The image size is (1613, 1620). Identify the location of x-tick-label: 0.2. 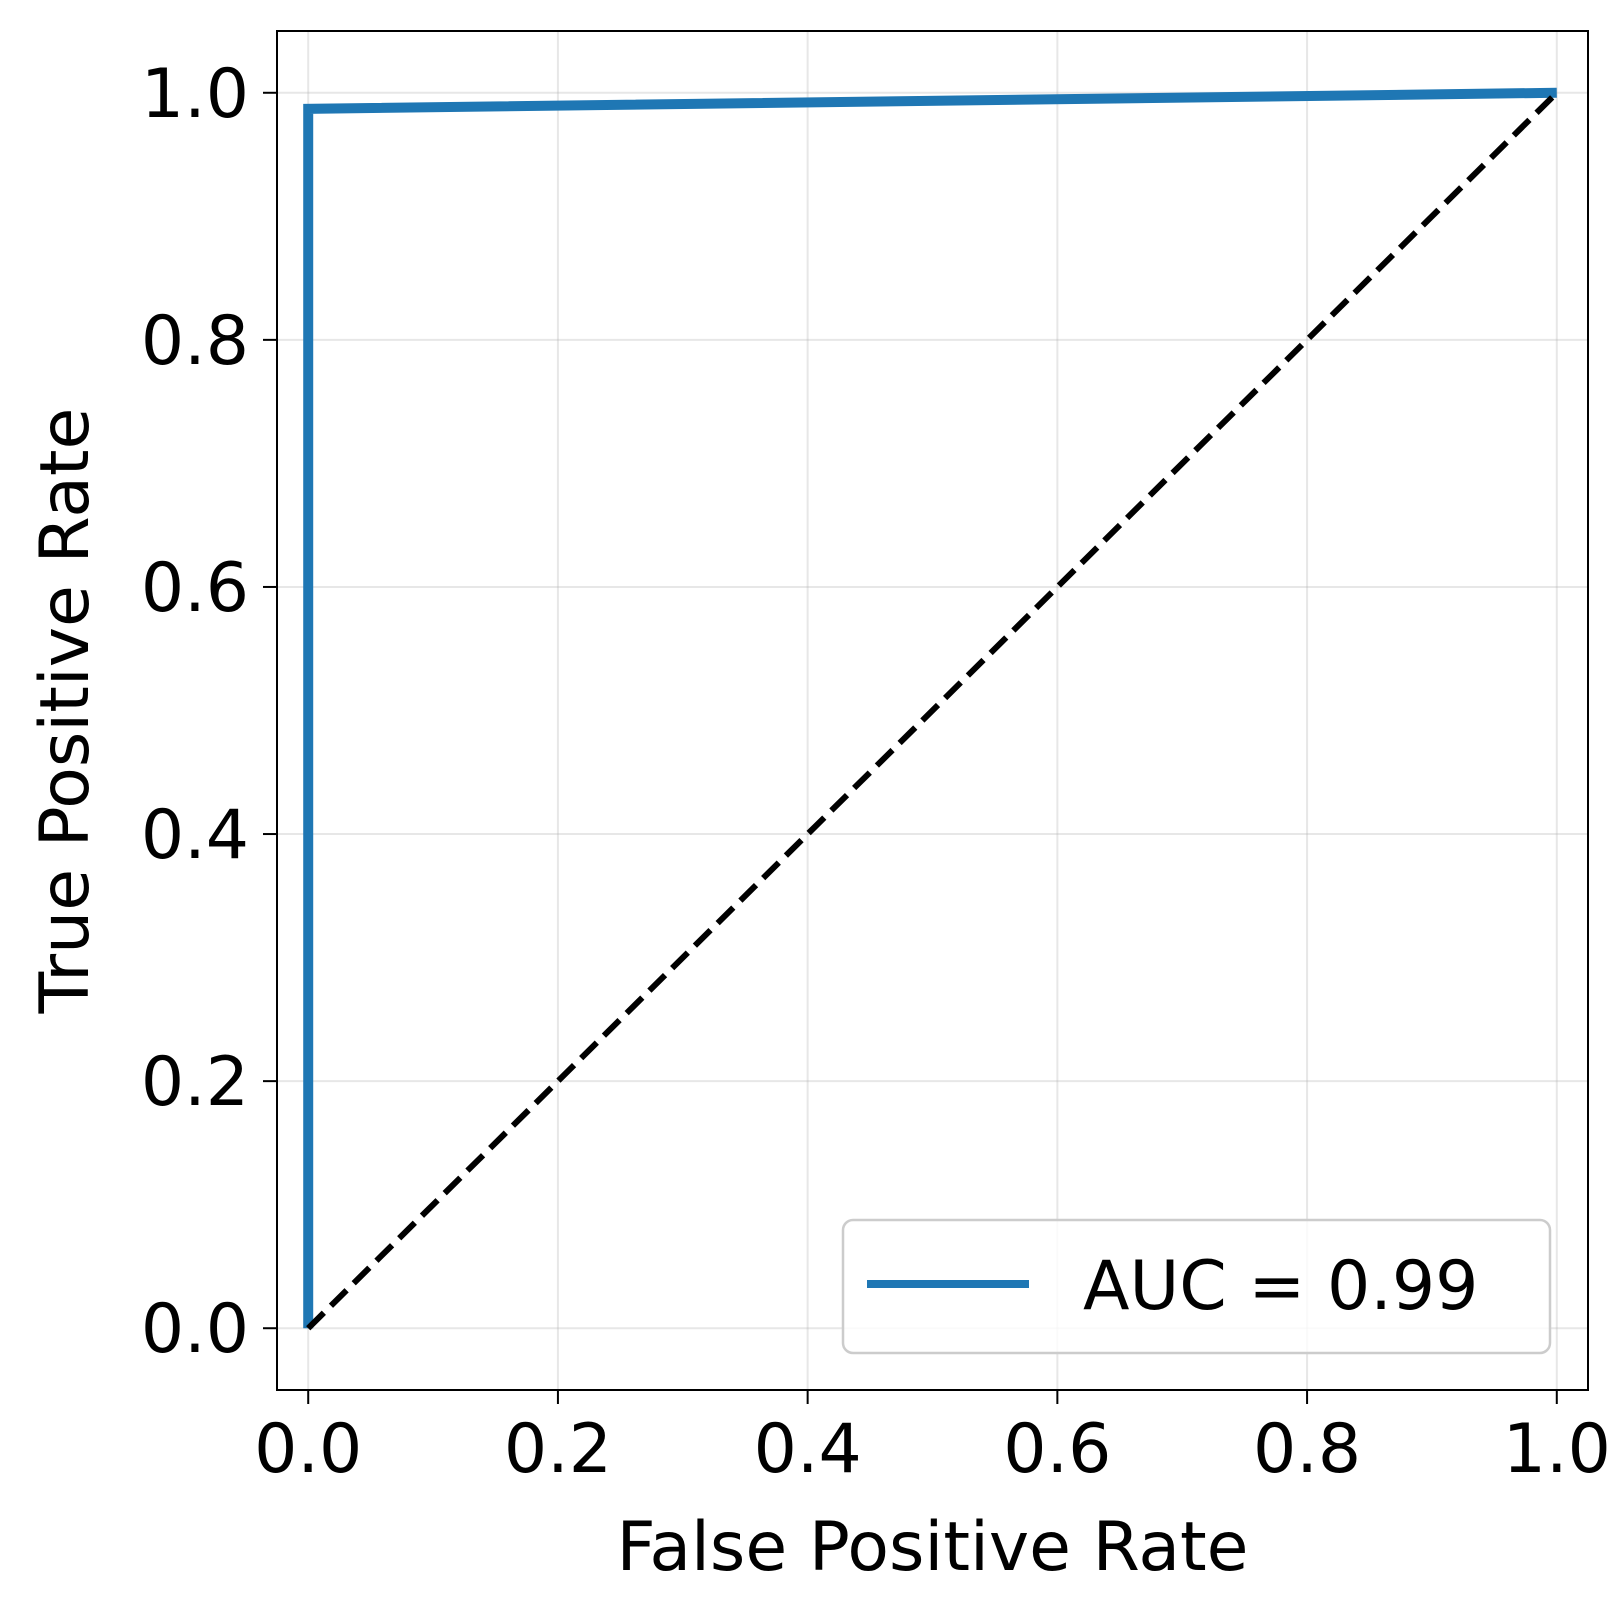
(558, 1449).